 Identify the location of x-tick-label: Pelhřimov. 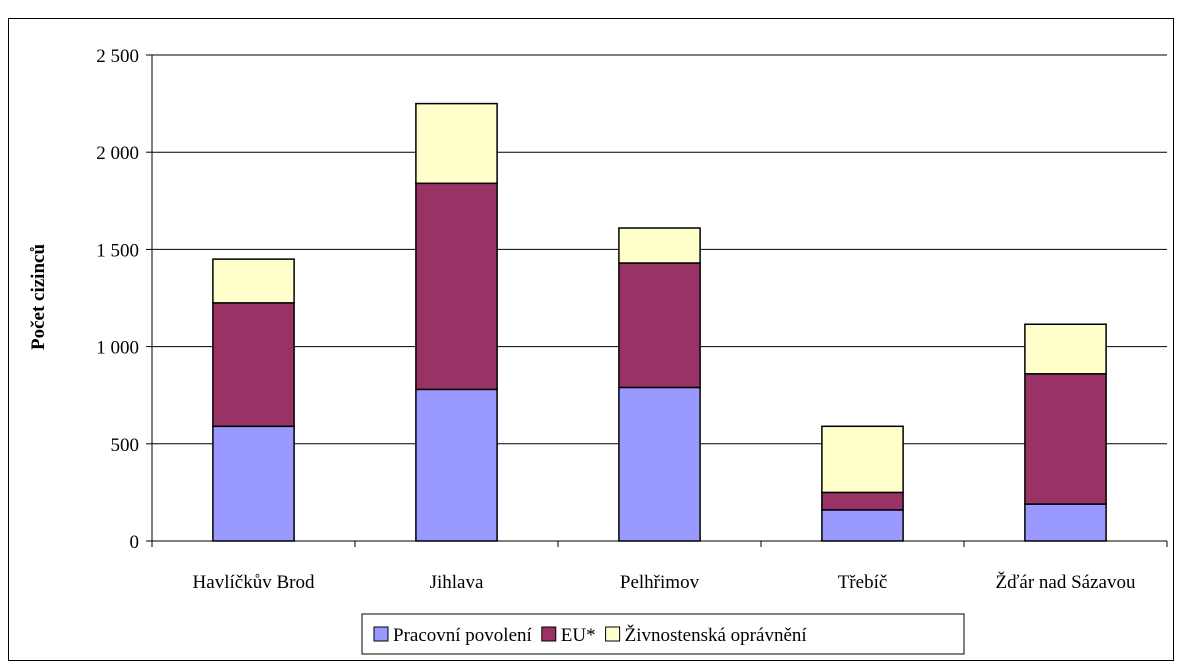
(660, 582).